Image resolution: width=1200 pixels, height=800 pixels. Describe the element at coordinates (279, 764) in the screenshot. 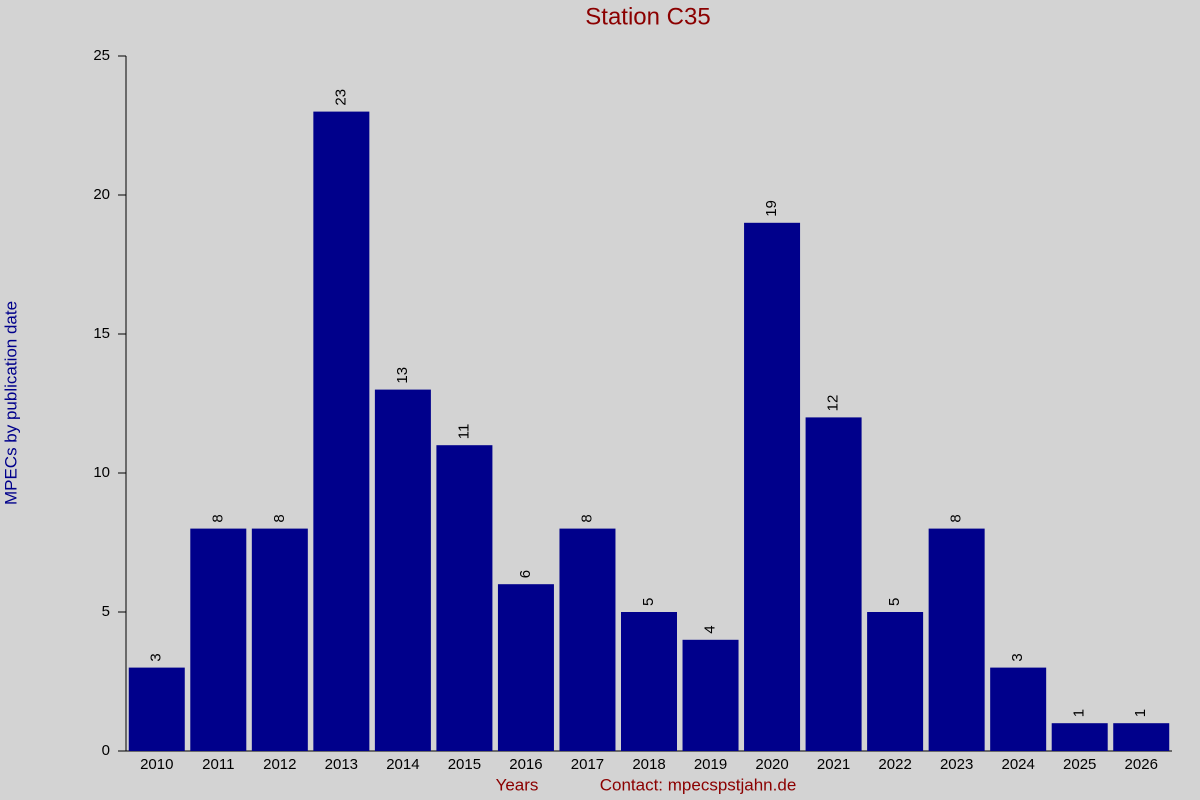

I see `x-tick-label: 2012` at that location.